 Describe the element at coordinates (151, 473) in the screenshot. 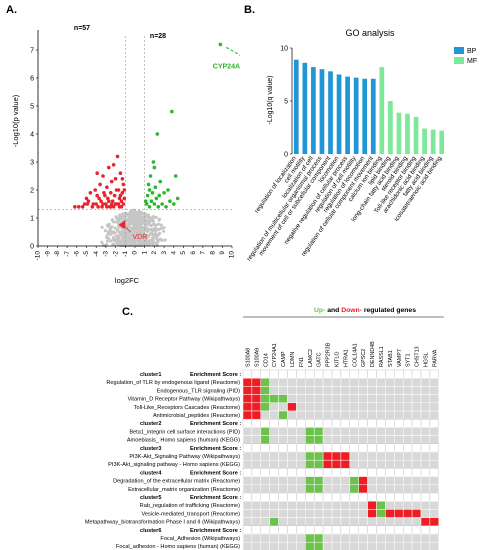

I see `cluster-label: cluster4` at that location.